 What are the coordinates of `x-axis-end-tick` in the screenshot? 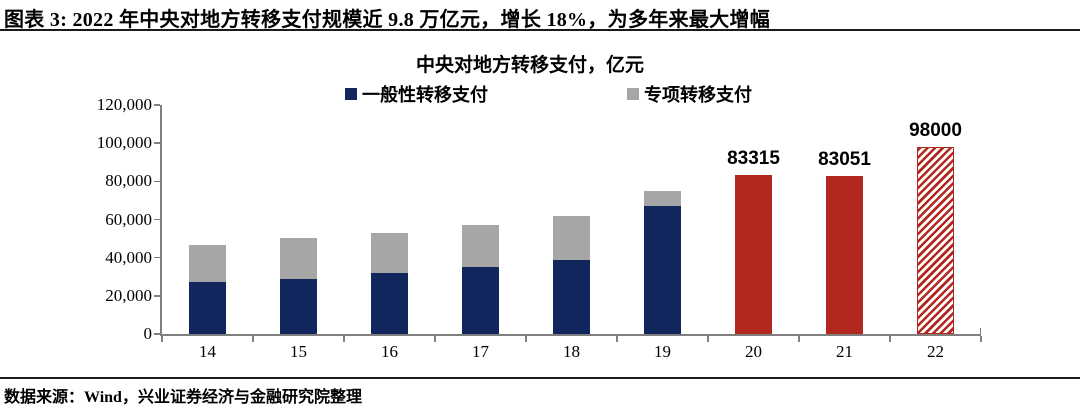 It's located at (980, 331).